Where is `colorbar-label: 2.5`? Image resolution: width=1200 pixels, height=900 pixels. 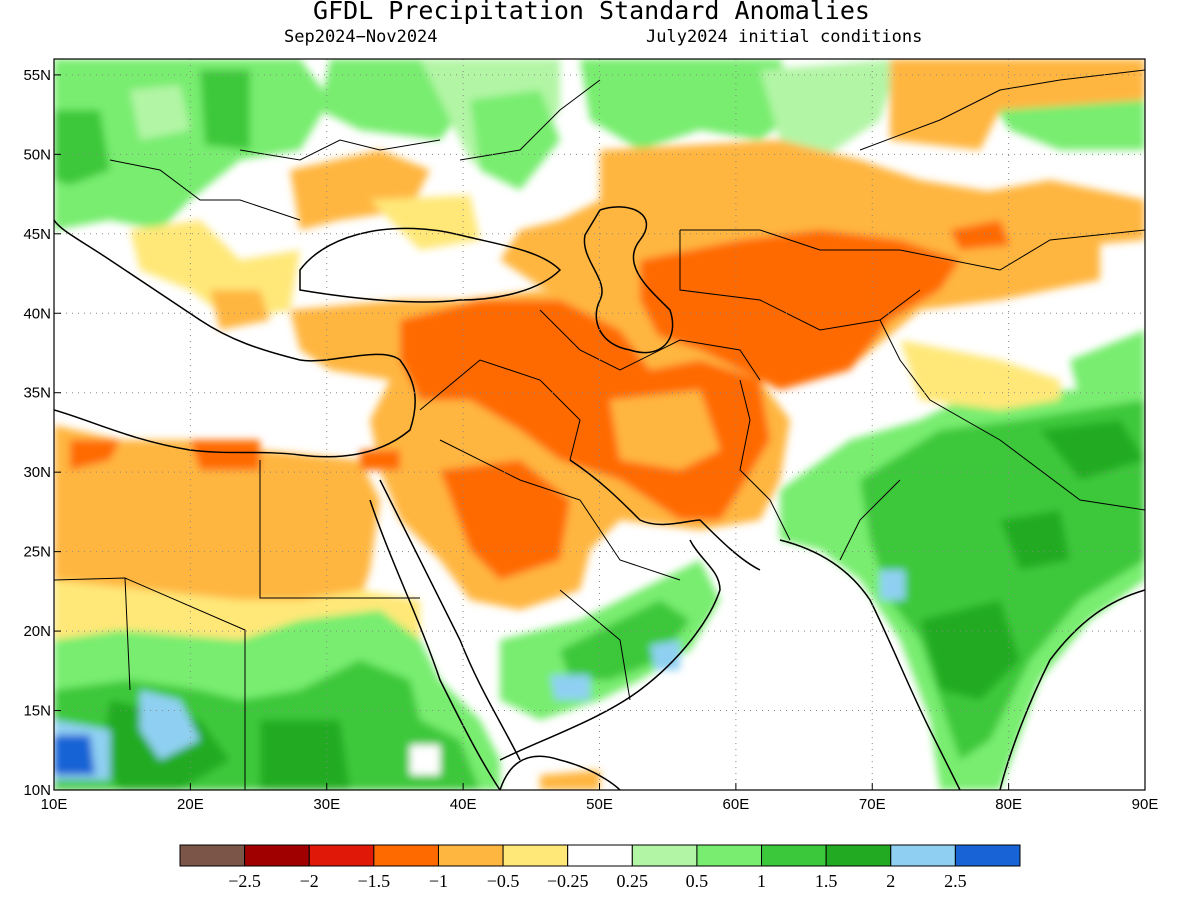
colorbar-label: 2.5 is located at coordinates (955, 881).